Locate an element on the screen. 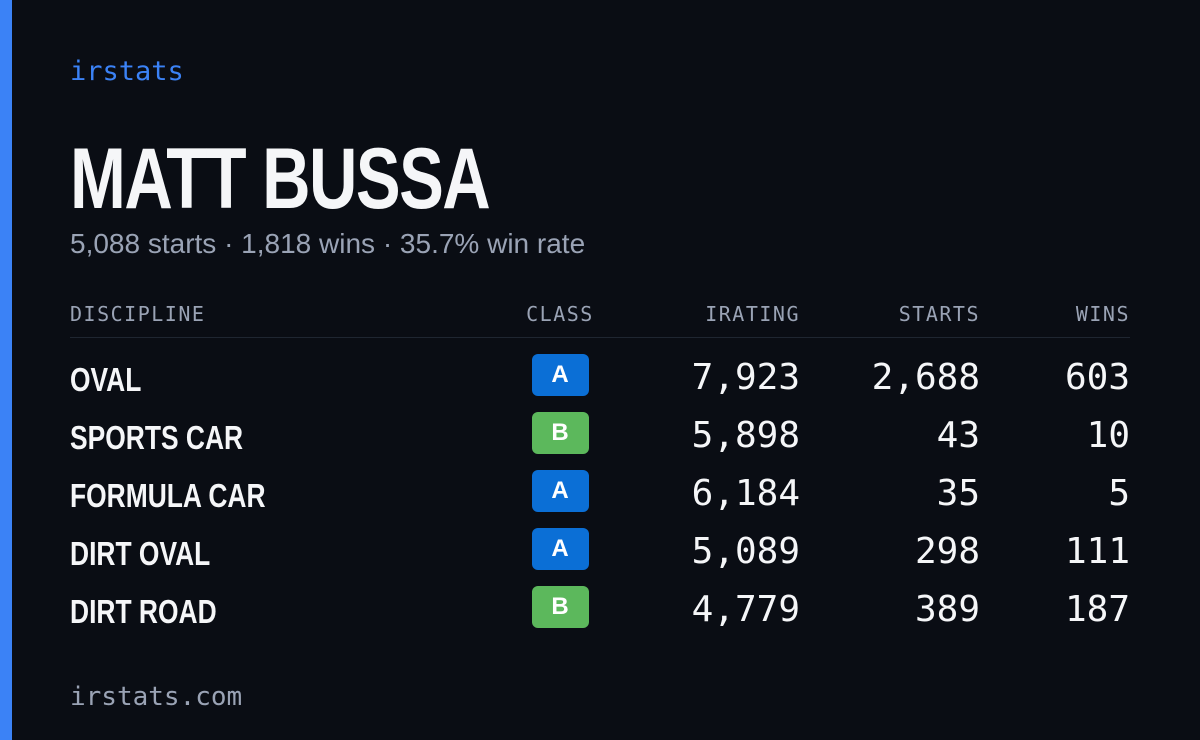 This screenshot has height=740, width=1200. wins: 10 is located at coordinates (1108, 435).